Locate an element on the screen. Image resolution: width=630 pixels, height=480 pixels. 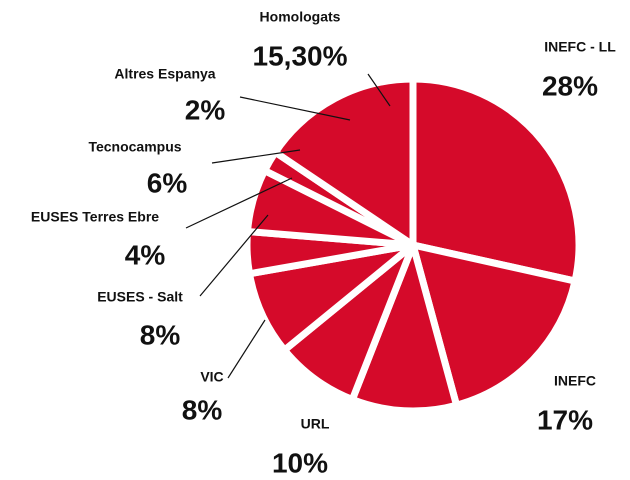
slice-value: 15,30% is located at coordinates (300, 55).